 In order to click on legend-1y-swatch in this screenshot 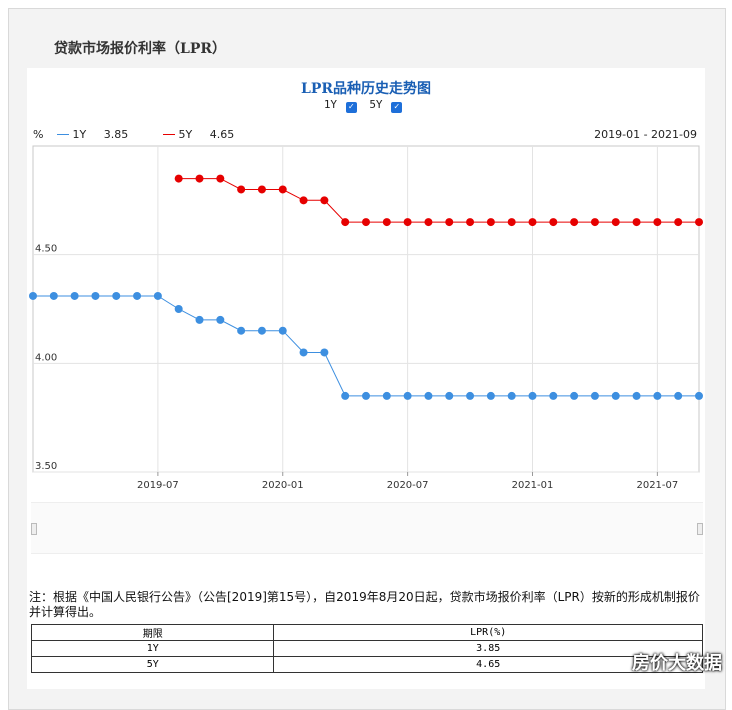, I will do `click(63, 134)`.